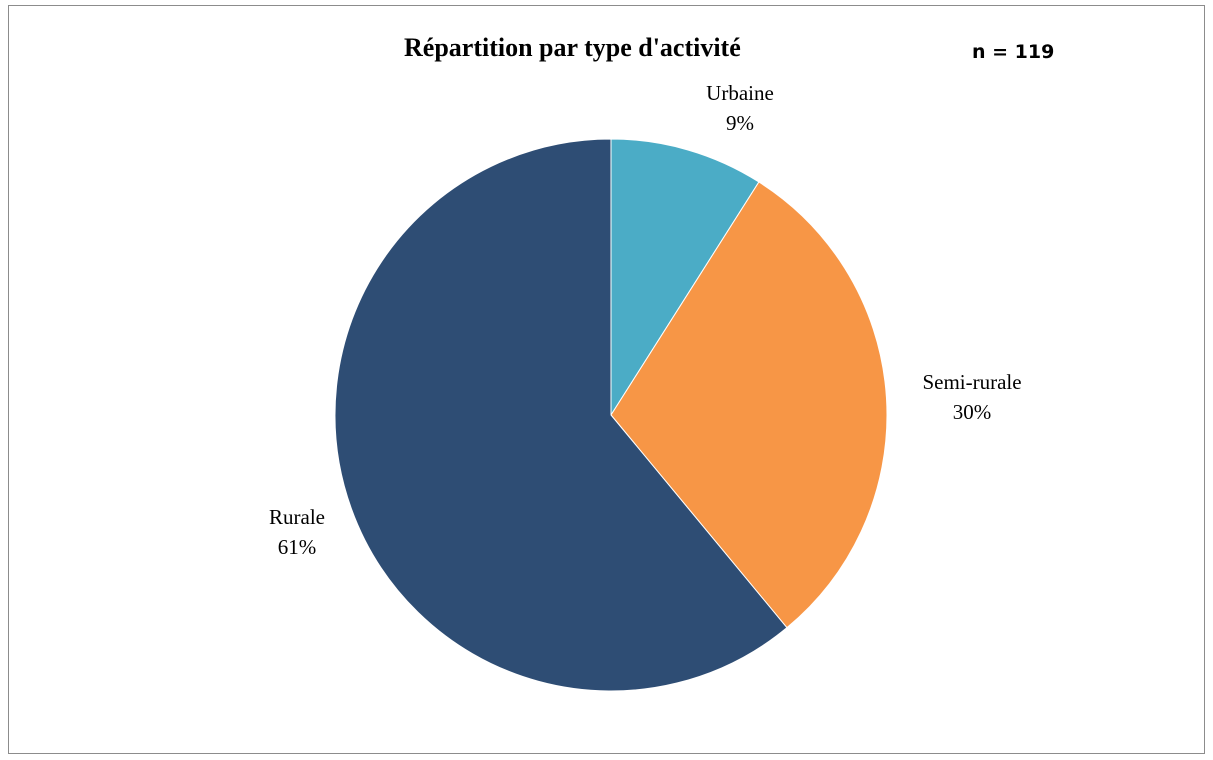  Describe the element at coordinates (740, 93) in the screenshot. I see `slice-label-urbaine: Urbaine` at that location.